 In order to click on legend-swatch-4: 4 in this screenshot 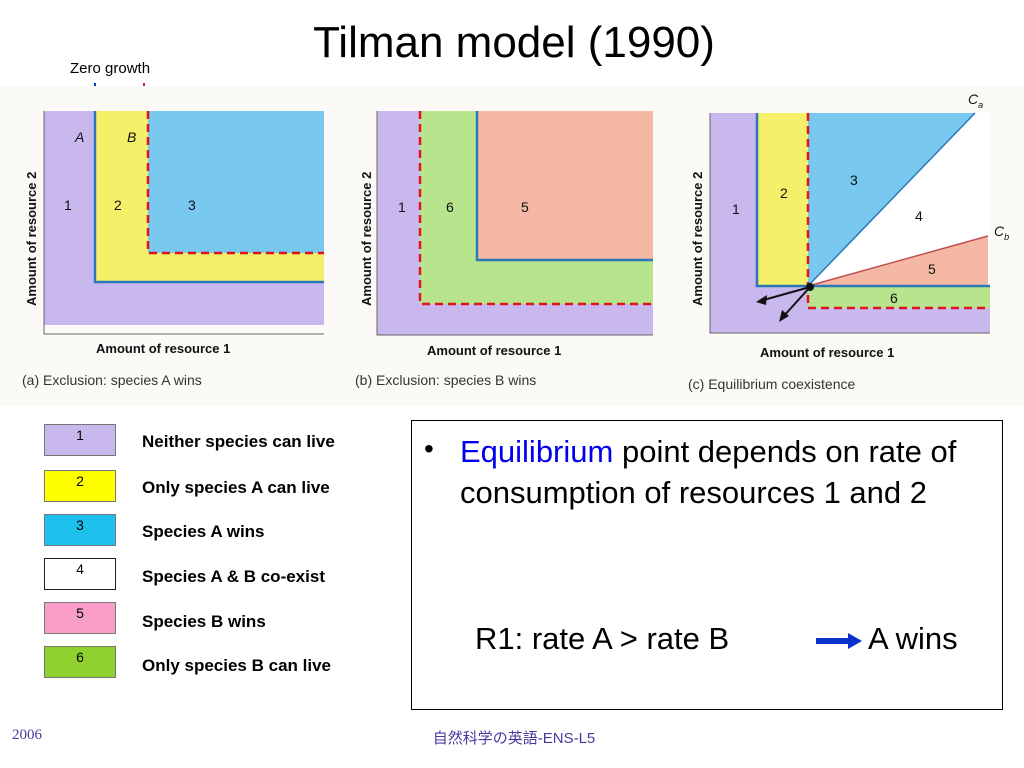, I will do `click(80, 574)`.